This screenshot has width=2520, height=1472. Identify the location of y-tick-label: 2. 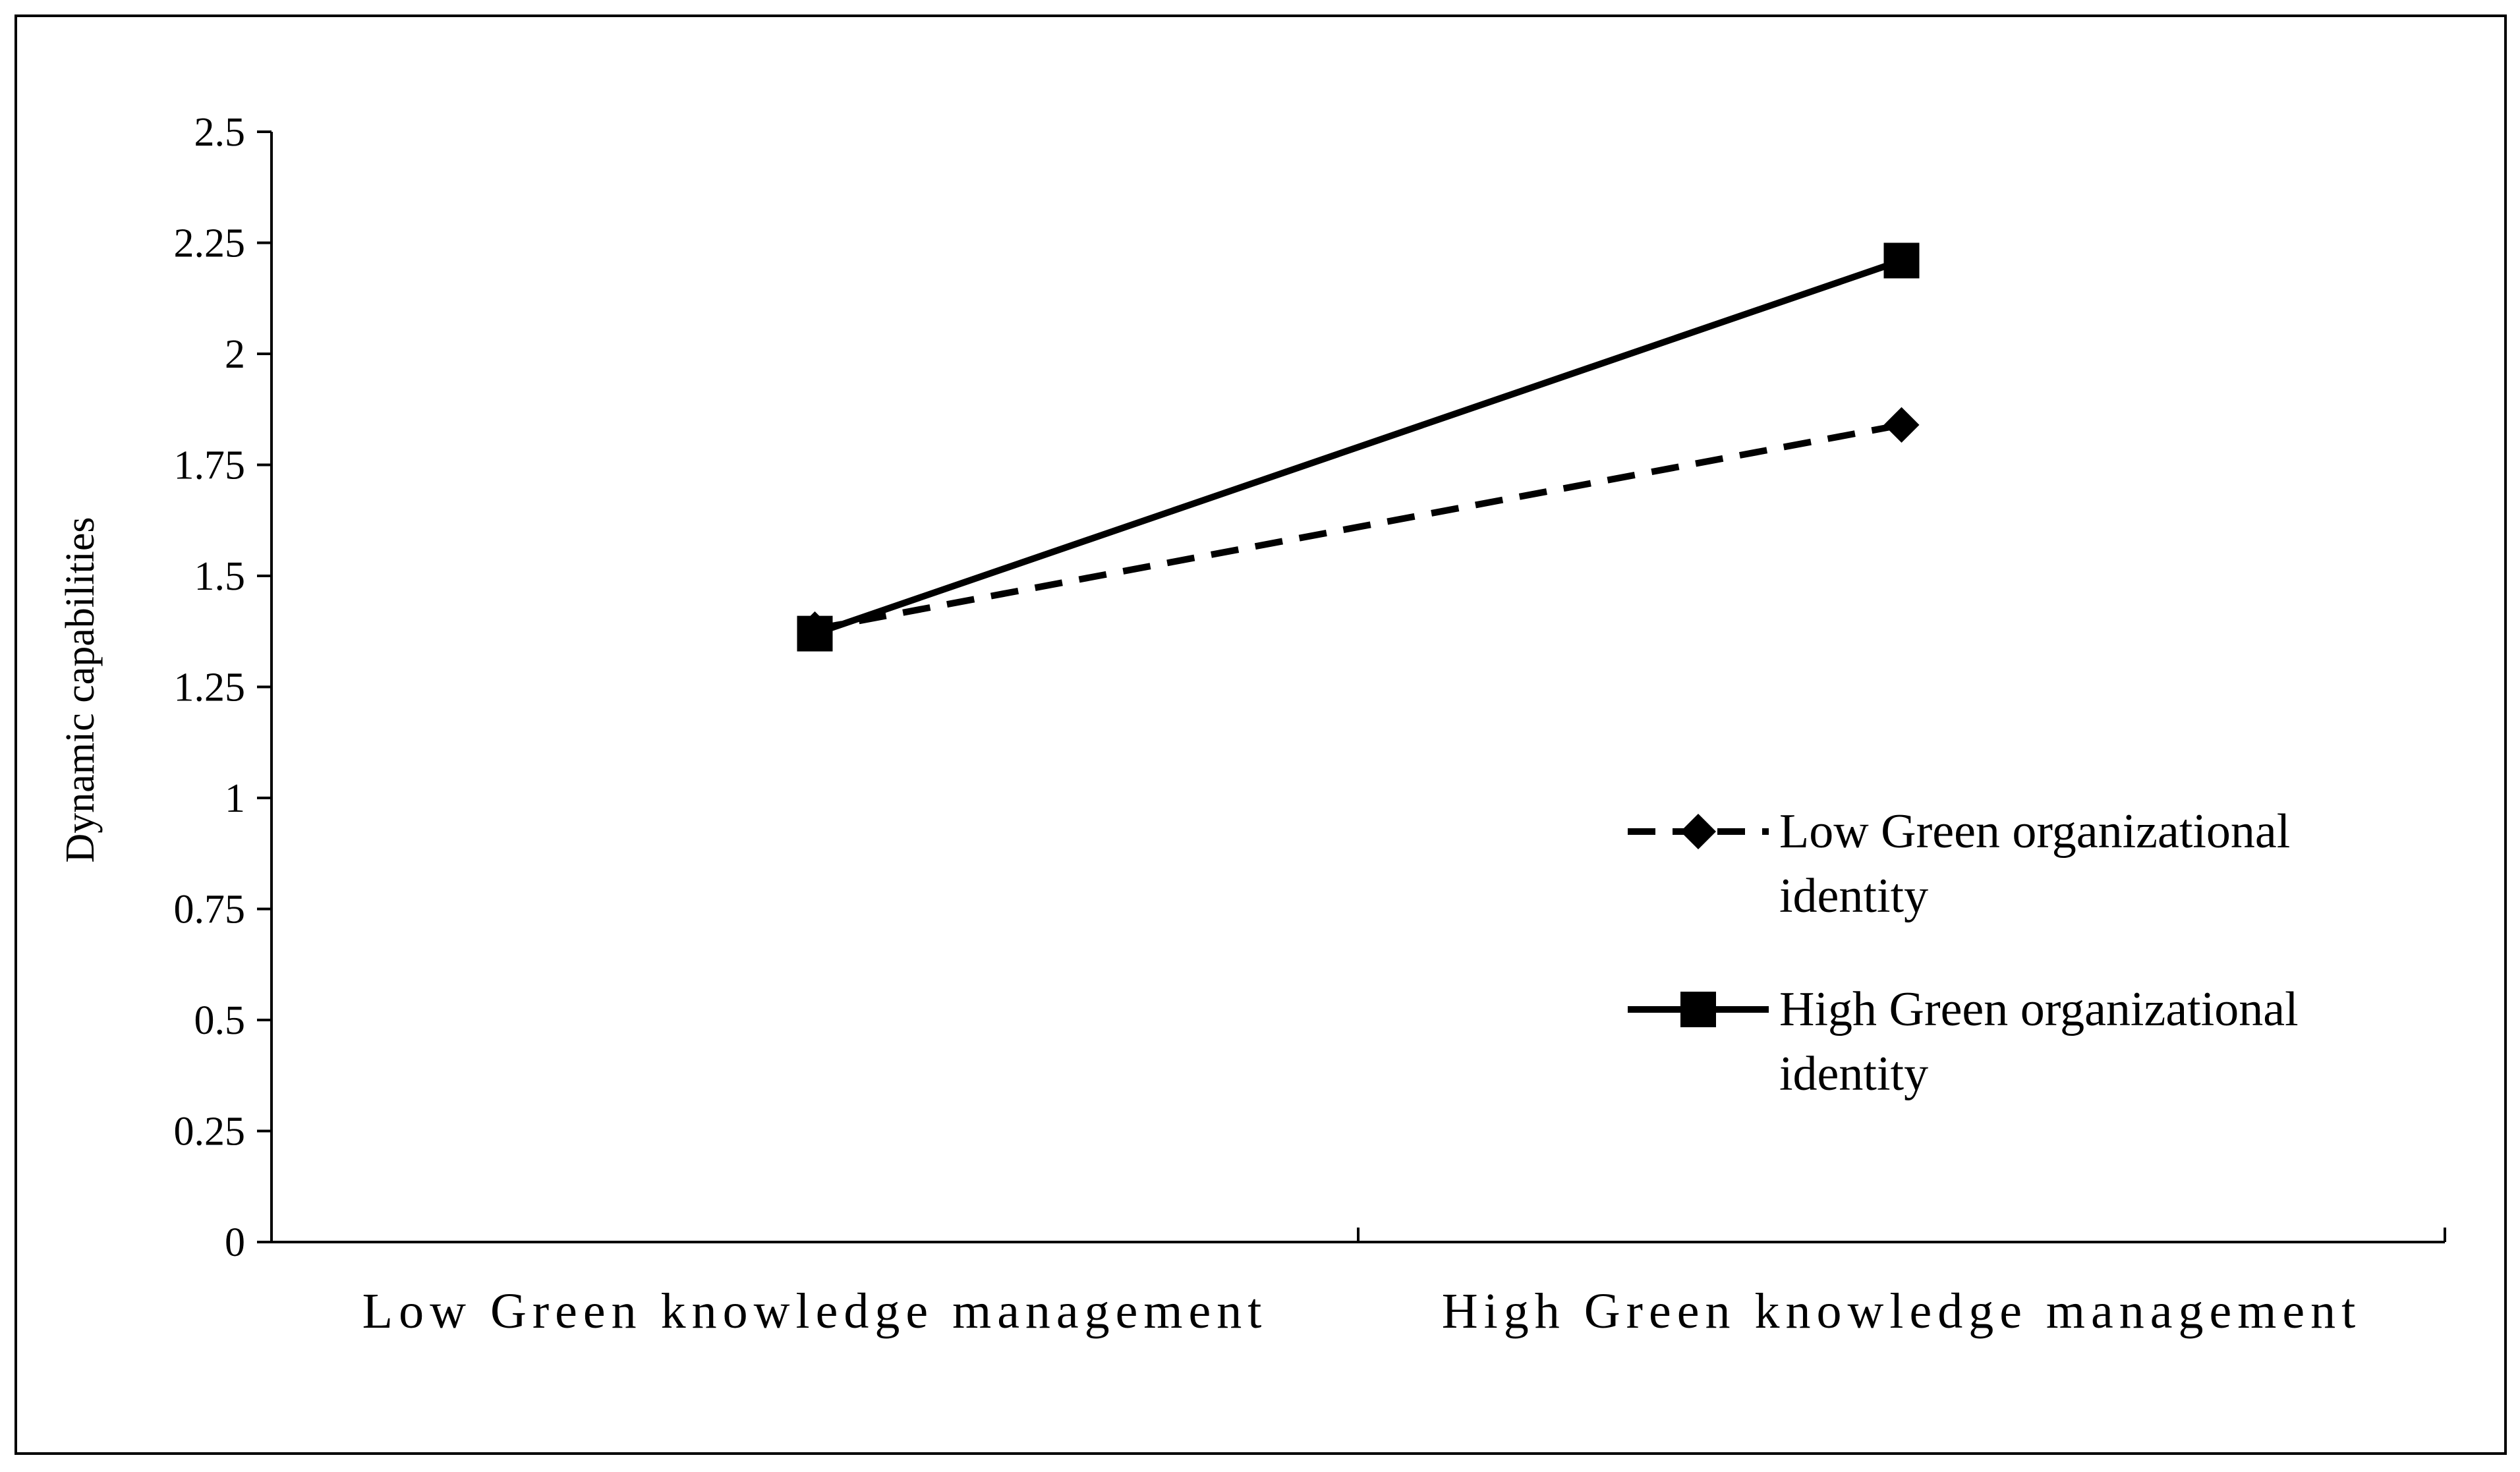
(235, 355).